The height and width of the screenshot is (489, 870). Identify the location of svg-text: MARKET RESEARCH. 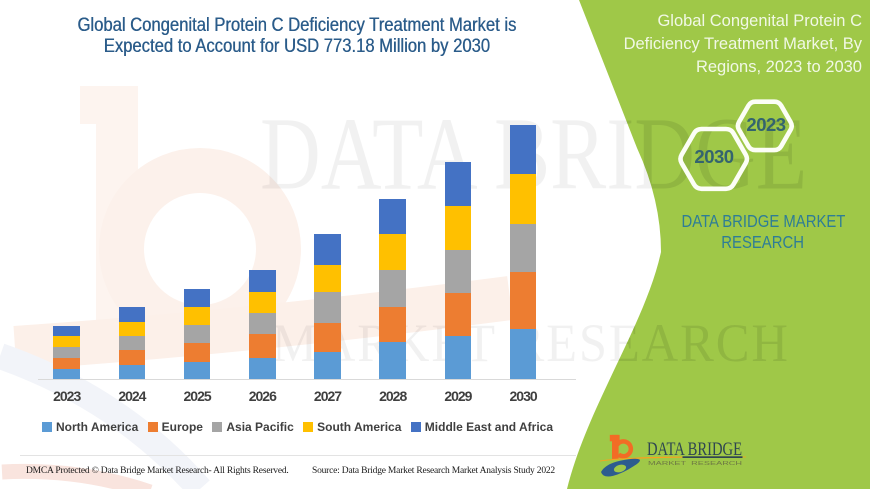
(695, 464).